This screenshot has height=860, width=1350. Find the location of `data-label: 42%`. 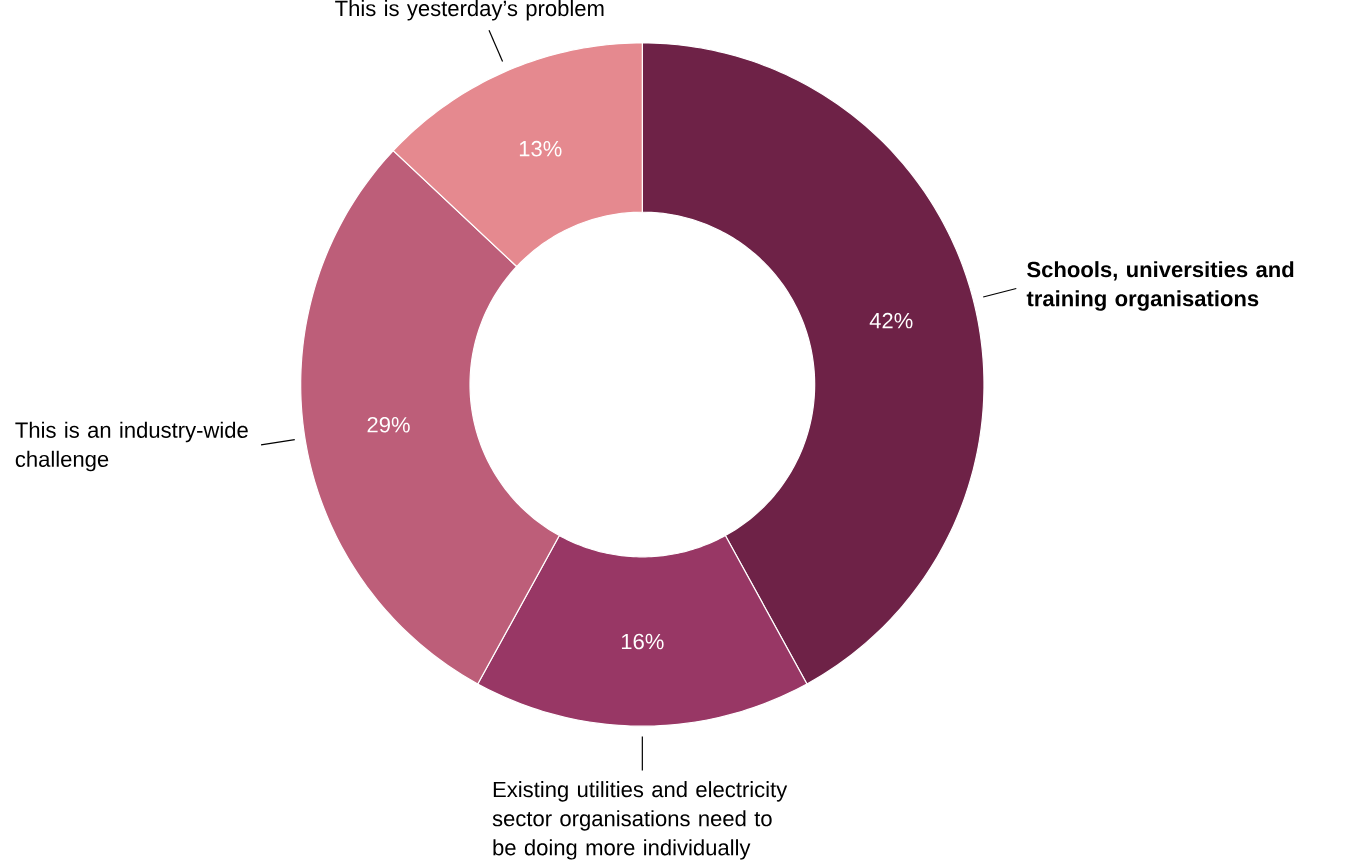

data-label: 42% is located at coordinates (891, 320).